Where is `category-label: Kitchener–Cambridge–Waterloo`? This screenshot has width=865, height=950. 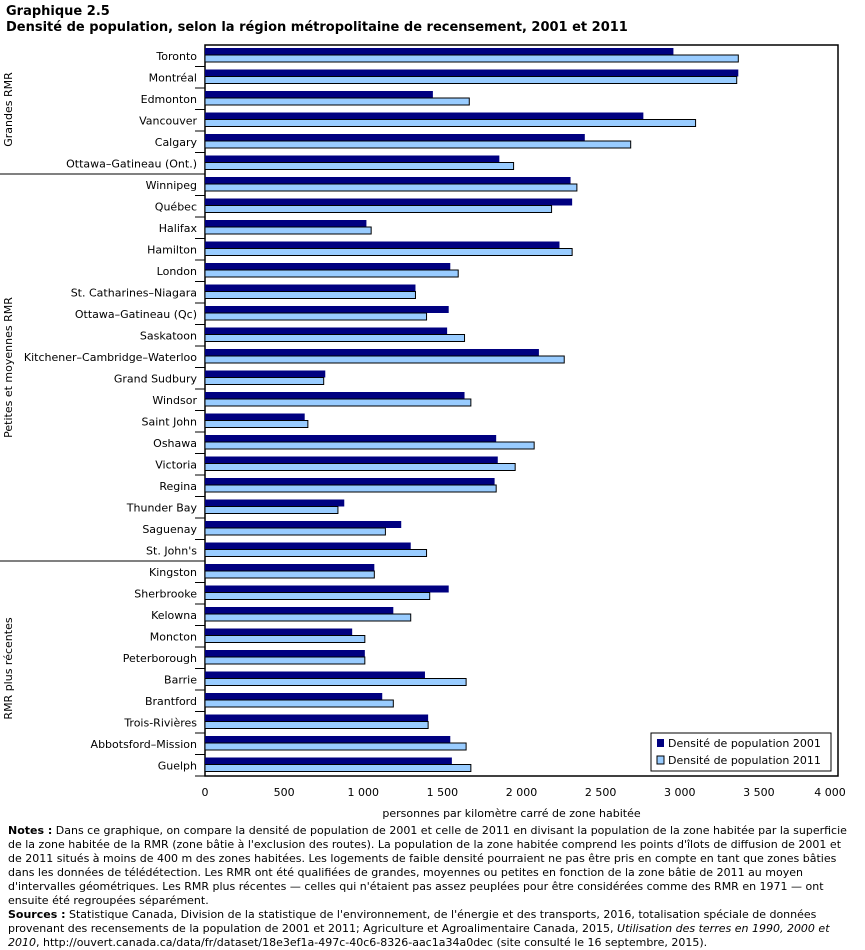
category-label: Kitchener–Cambridge–Waterloo is located at coordinates (110, 357).